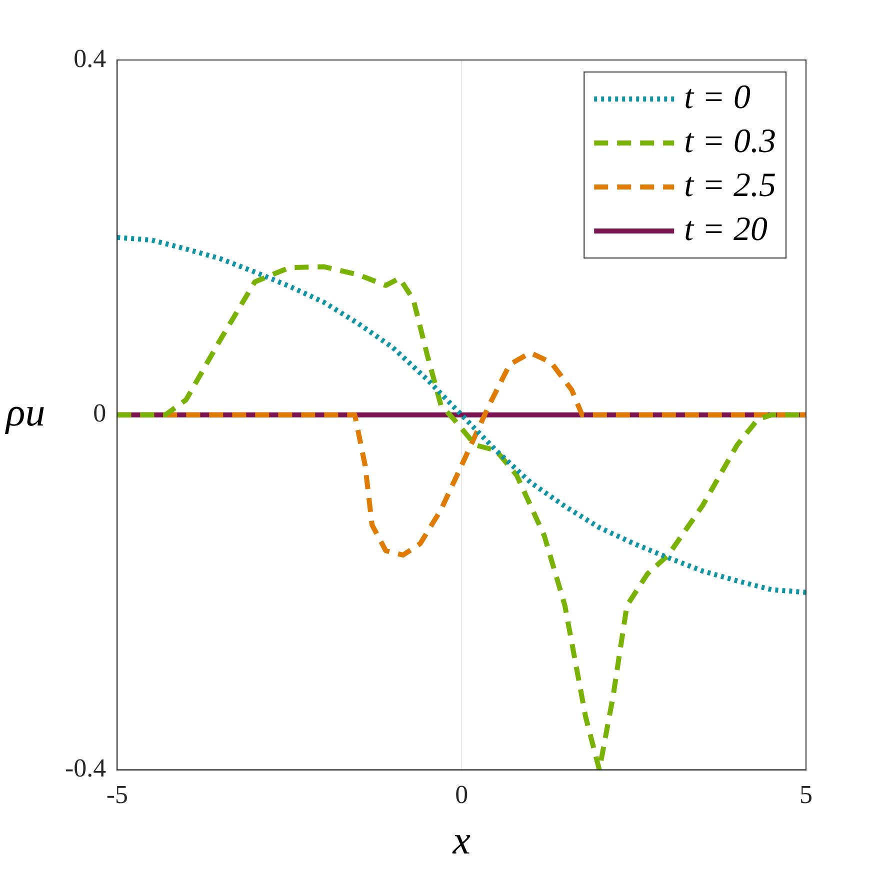 The height and width of the screenshot is (886, 886). I want to click on y-tick-label: -0.4, so click(85, 768).